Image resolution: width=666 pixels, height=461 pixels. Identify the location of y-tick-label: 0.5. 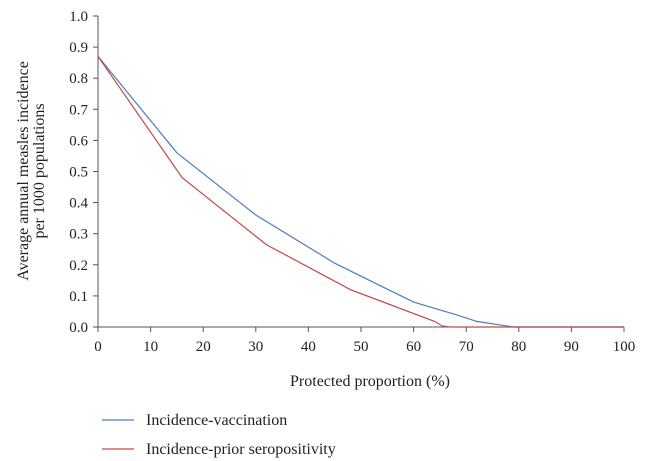
(78, 173).